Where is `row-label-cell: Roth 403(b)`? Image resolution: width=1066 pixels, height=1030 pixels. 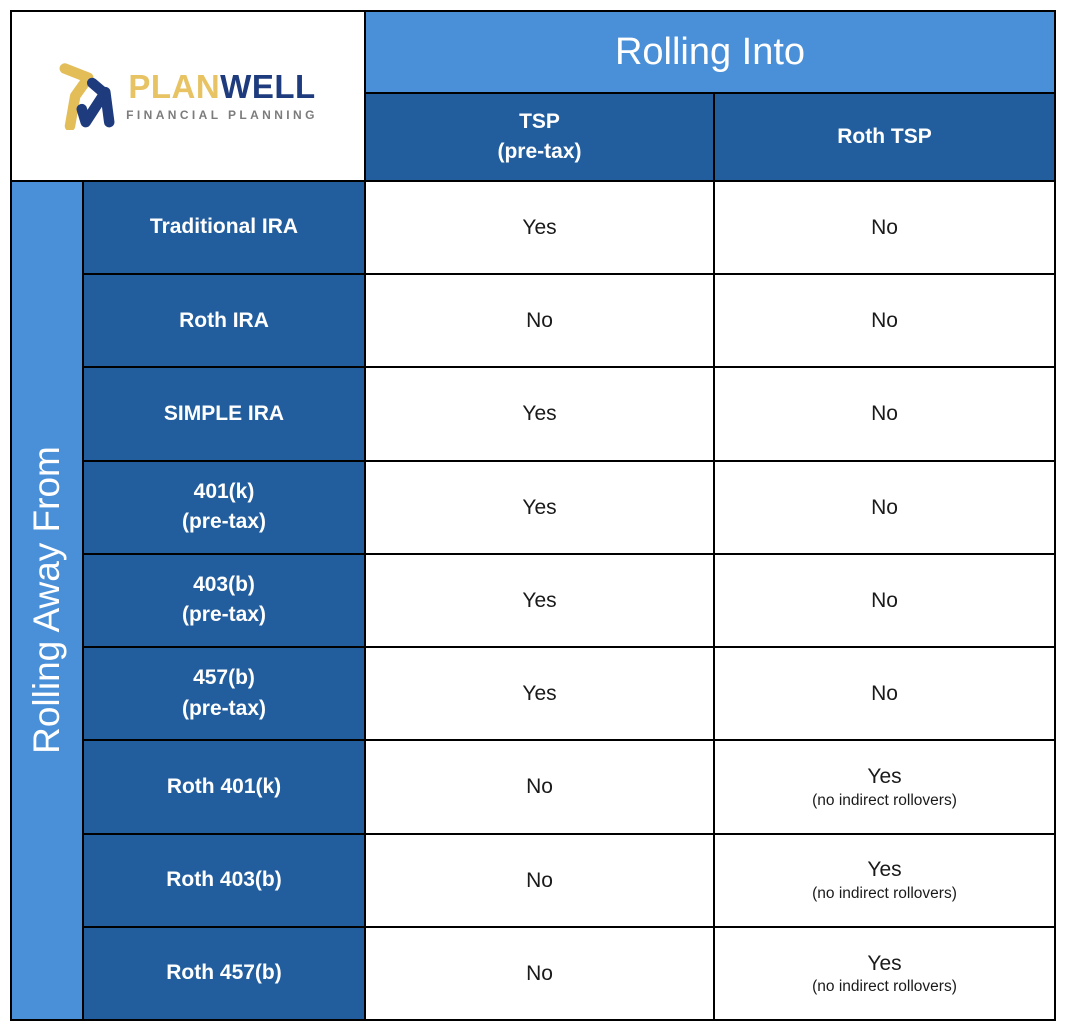 row-label-cell: Roth 403(b) is located at coordinates (224, 880).